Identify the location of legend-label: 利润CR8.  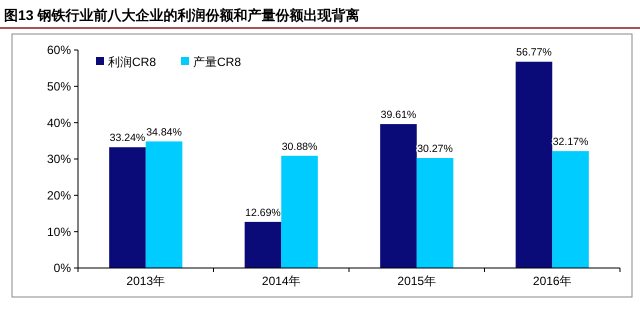
(132, 62).